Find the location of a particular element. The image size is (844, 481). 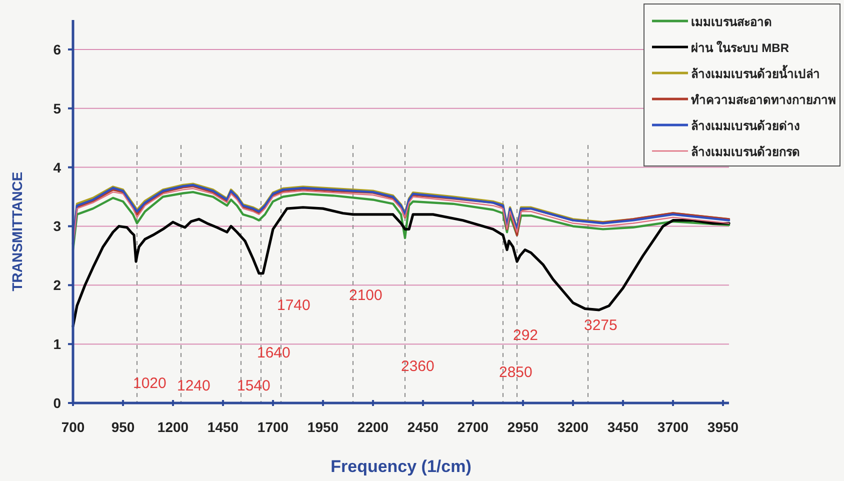

annotation: 3275 is located at coordinates (601, 325).